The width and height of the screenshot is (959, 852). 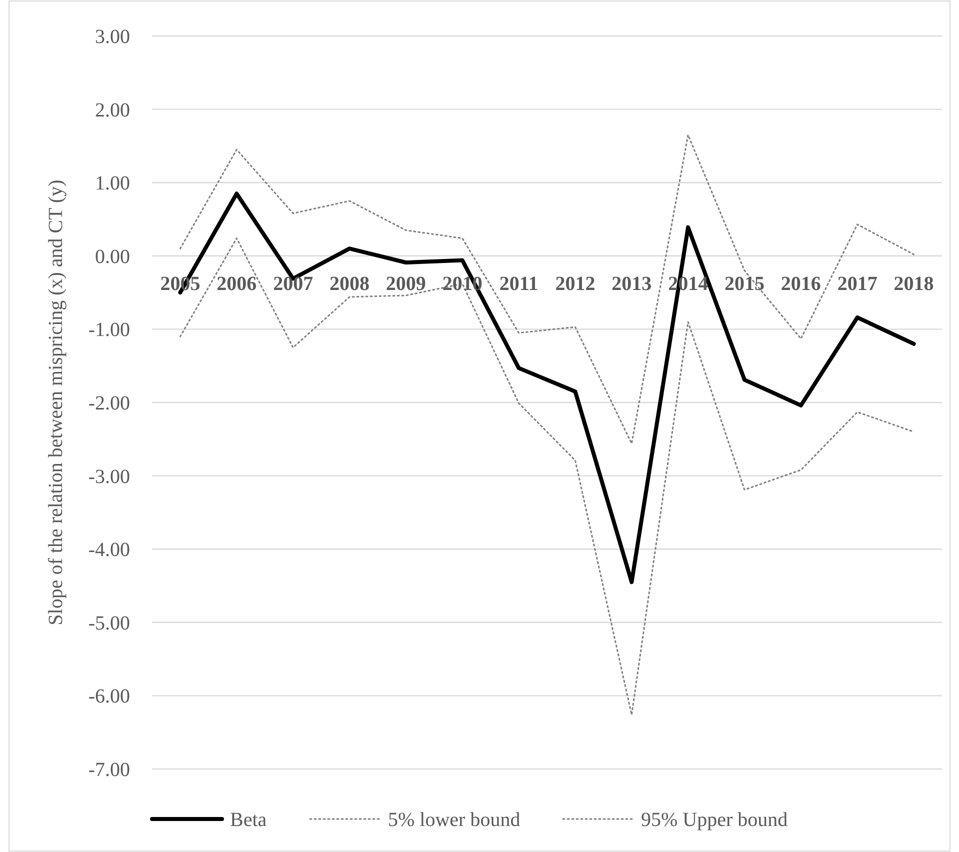 What do you see at coordinates (56, 403) in the screenshot?
I see `y-axis-title: Slope of the relation between mispricing (x) and CT (y)` at bounding box center [56, 403].